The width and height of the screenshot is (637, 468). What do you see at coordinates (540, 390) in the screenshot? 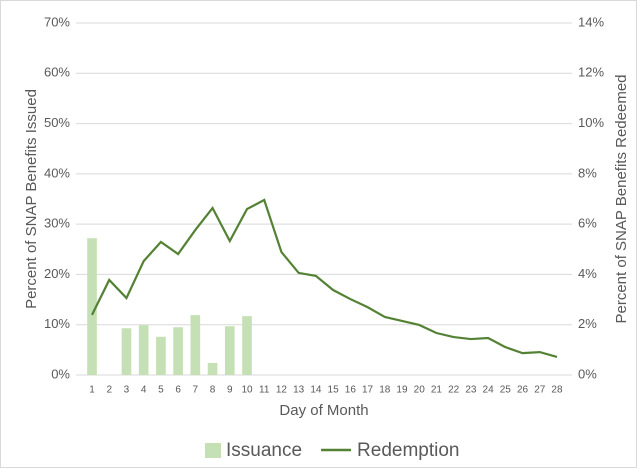
I see `x-tick-label: 27` at bounding box center [540, 390].